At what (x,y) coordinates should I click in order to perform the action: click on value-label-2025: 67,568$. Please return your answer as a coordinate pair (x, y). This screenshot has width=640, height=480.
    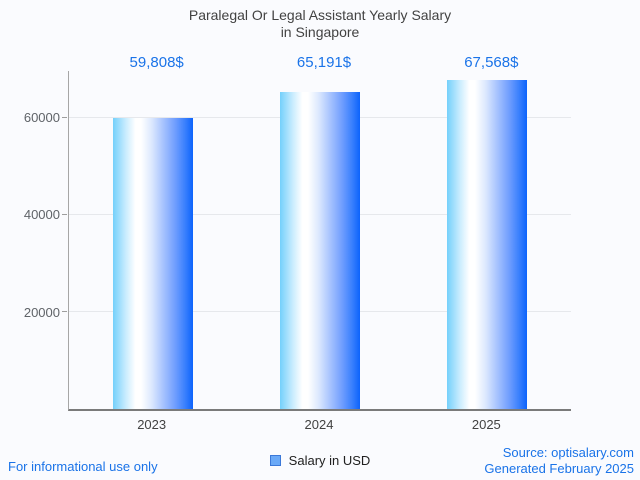
    Looking at the image, I should click on (491, 62).